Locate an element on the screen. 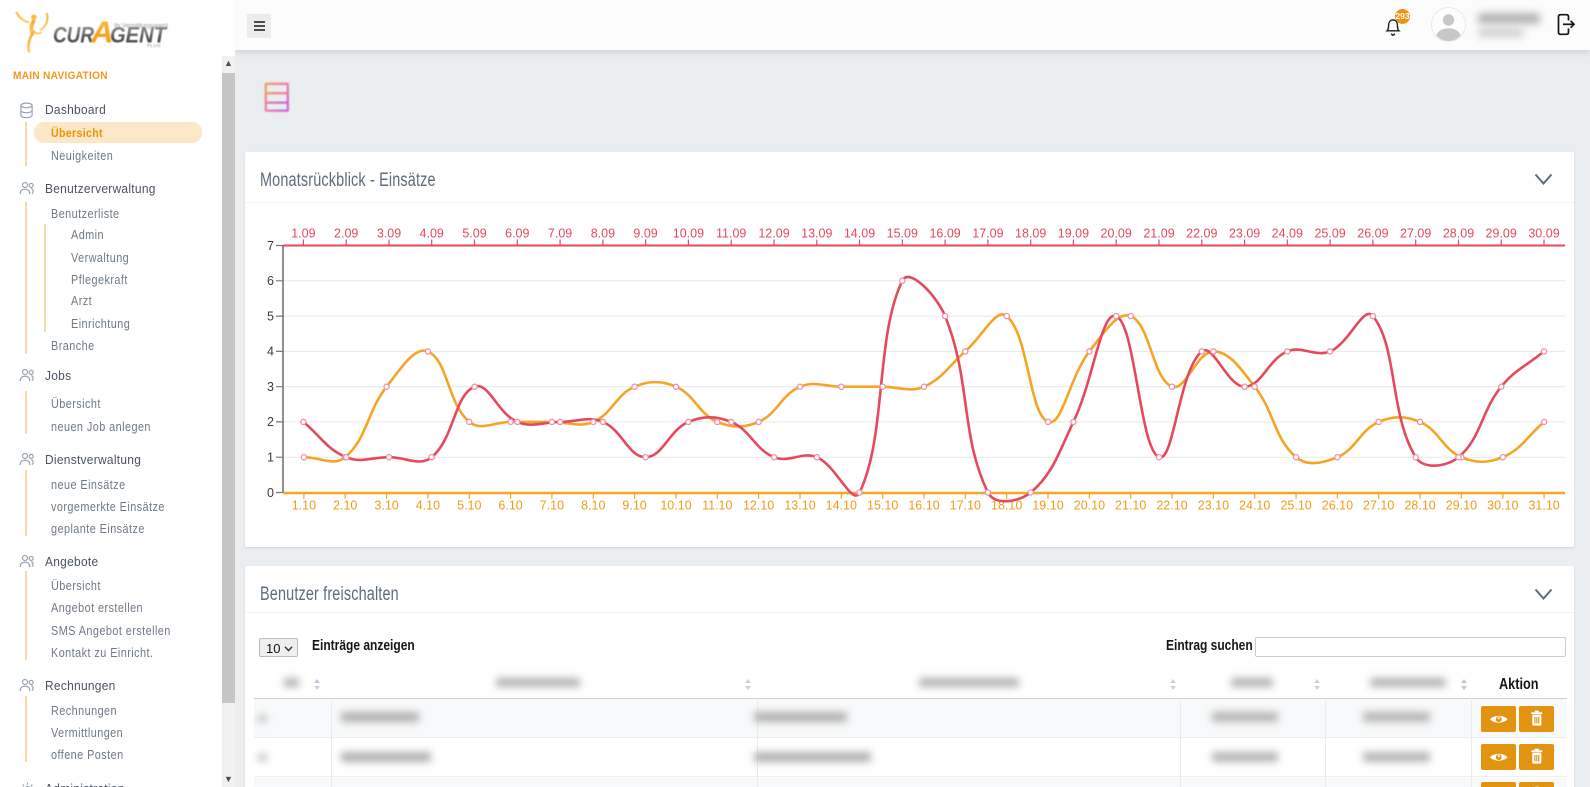  svg-text: 4.10 is located at coordinates (428, 505).